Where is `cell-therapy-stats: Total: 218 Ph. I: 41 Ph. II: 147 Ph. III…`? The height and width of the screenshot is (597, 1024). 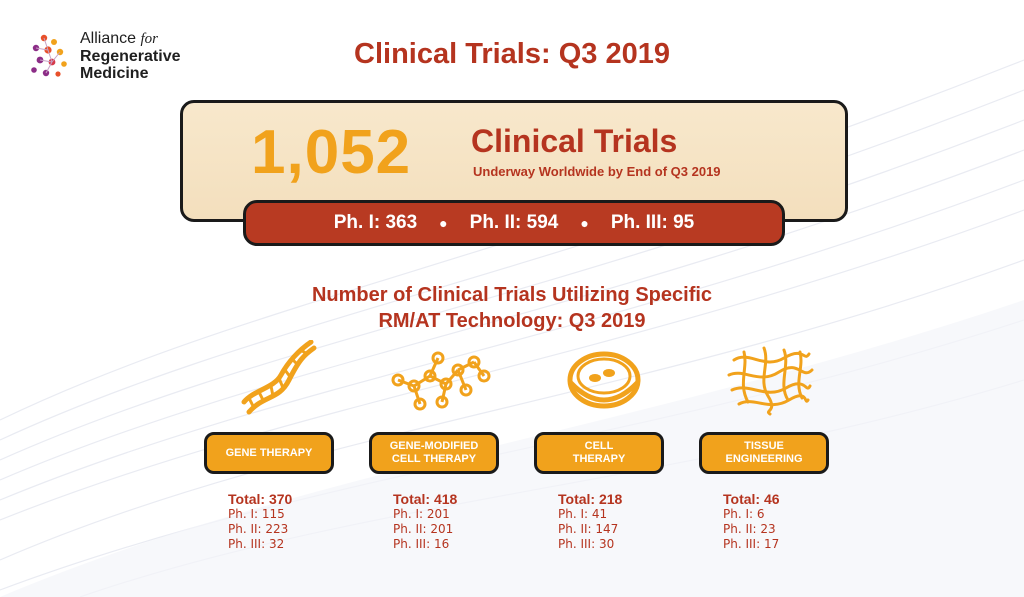
cell-therapy-stats: Total: 218 Ph. I: 41 Ph. II: 147 Ph. III… is located at coordinates (590, 522).